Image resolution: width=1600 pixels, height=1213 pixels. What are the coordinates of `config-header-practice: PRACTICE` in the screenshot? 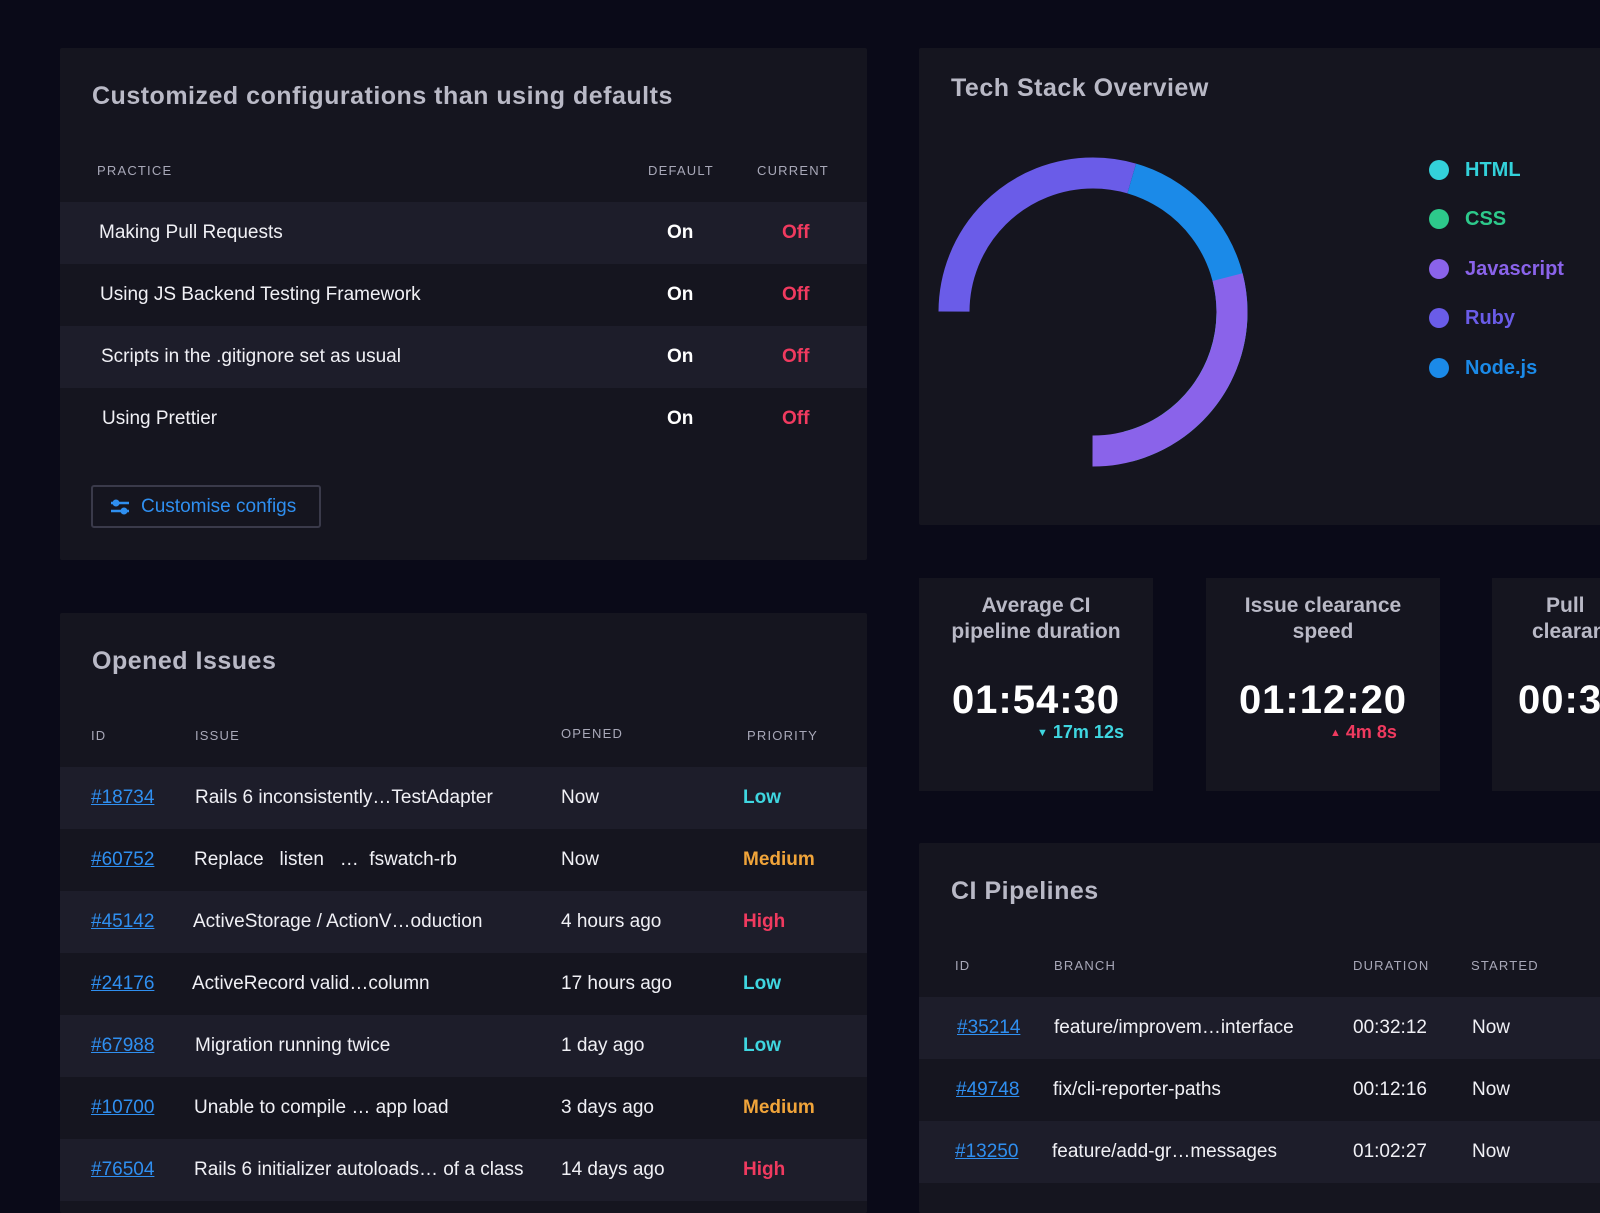 It's located at (135, 170).